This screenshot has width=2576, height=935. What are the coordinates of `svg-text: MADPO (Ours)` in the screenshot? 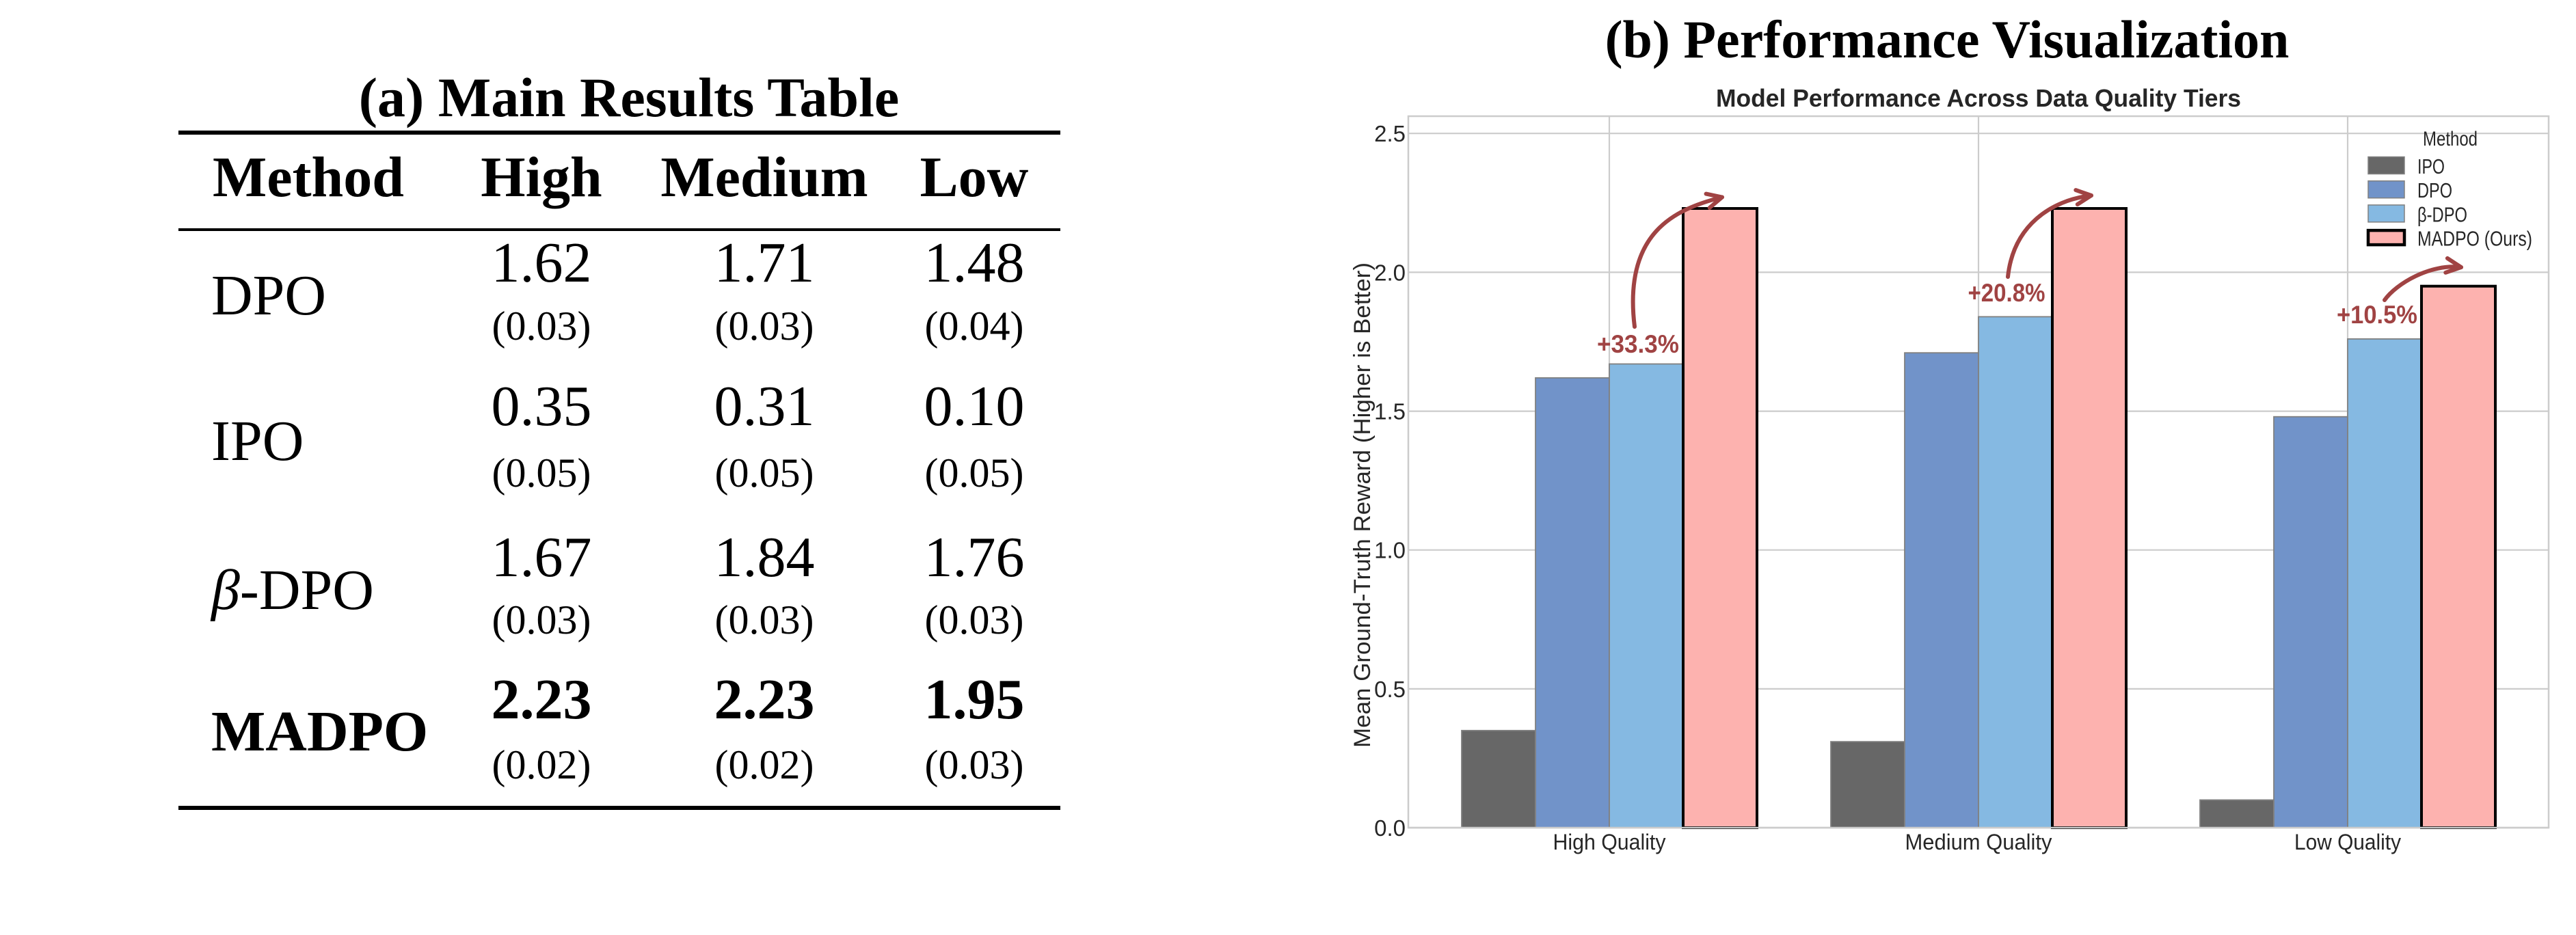 It's located at (2474, 239).